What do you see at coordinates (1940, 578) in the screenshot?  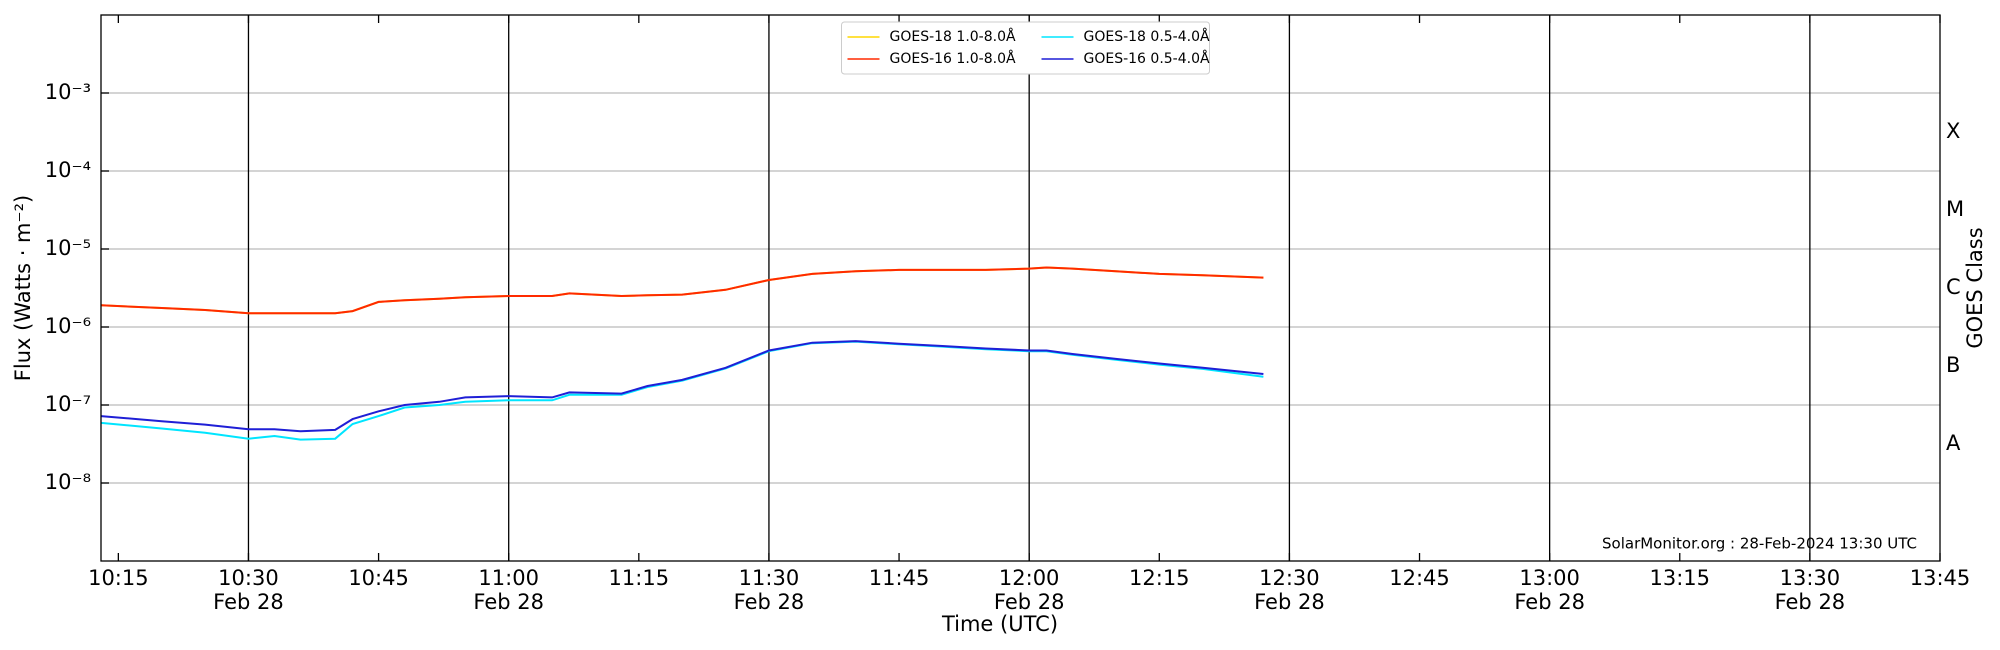 I see `x-tick-label: 13:45` at bounding box center [1940, 578].